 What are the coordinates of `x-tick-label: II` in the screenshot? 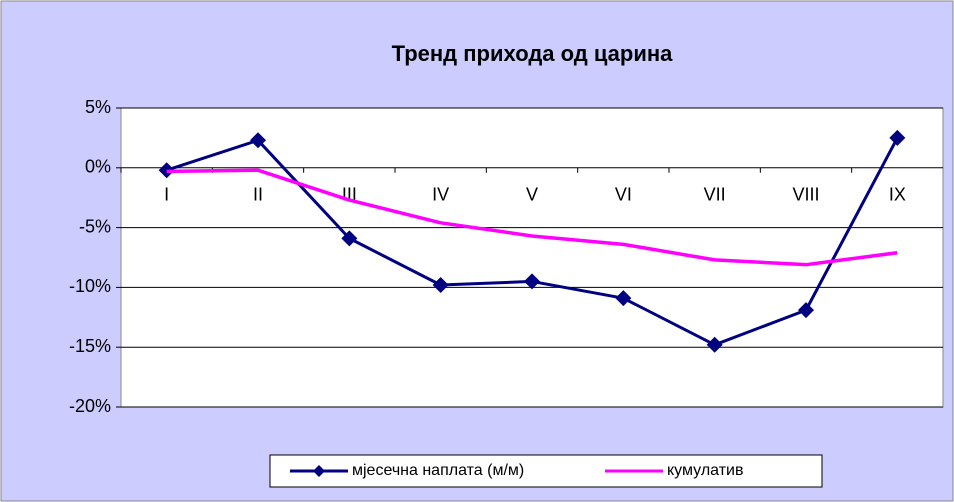 It's located at (258, 195).